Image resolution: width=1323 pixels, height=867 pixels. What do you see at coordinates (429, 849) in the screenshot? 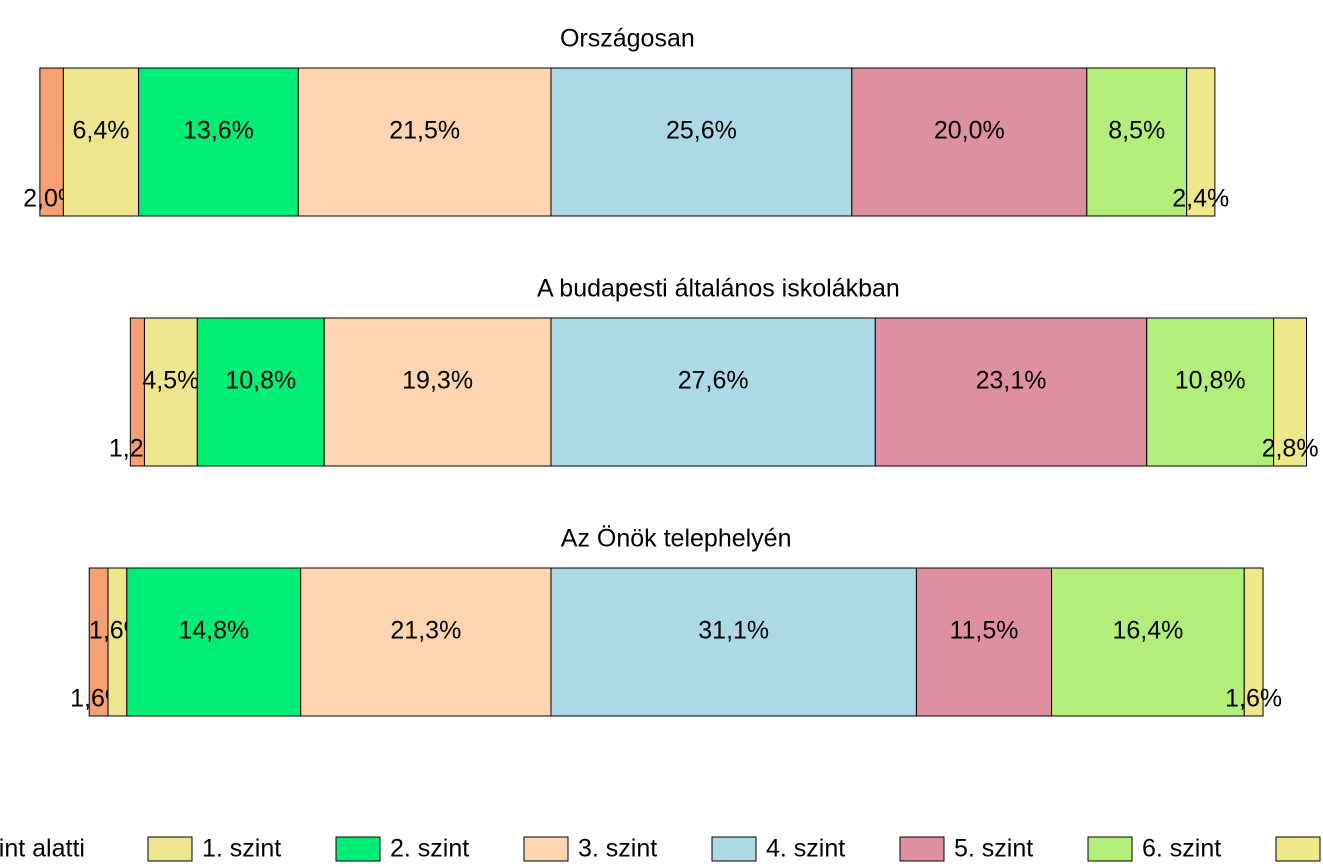
I see `legend-label: 2. szint` at bounding box center [429, 849].